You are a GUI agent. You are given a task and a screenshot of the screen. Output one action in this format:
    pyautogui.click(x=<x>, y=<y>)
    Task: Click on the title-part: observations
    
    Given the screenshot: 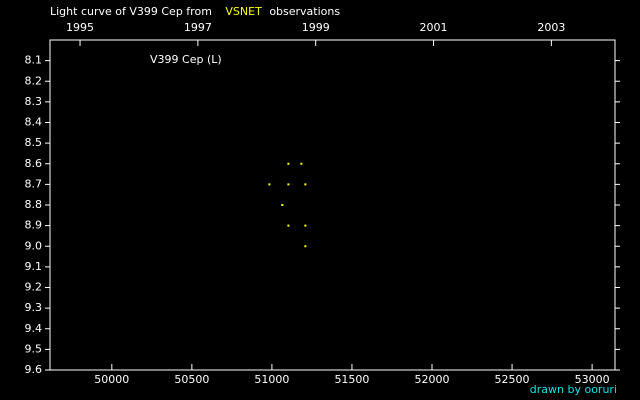 What is the action you would take?
    pyautogui.click(x=304, y=11)
    